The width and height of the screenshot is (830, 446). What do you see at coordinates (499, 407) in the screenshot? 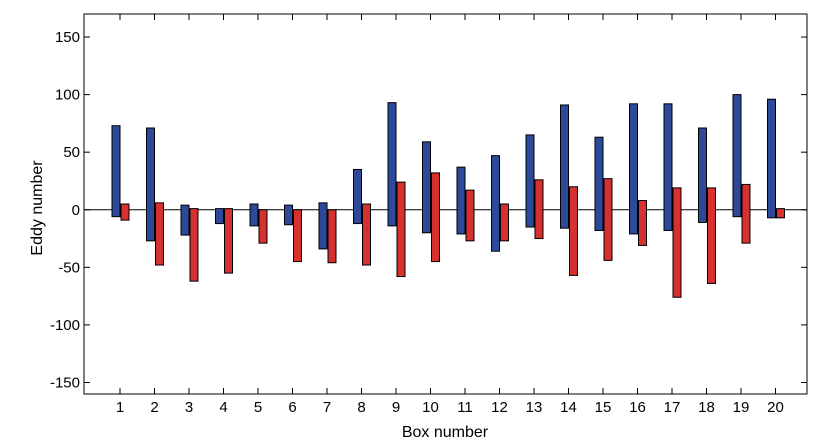
I see `x-tick-label: 12` at bounding box center [499, 407].